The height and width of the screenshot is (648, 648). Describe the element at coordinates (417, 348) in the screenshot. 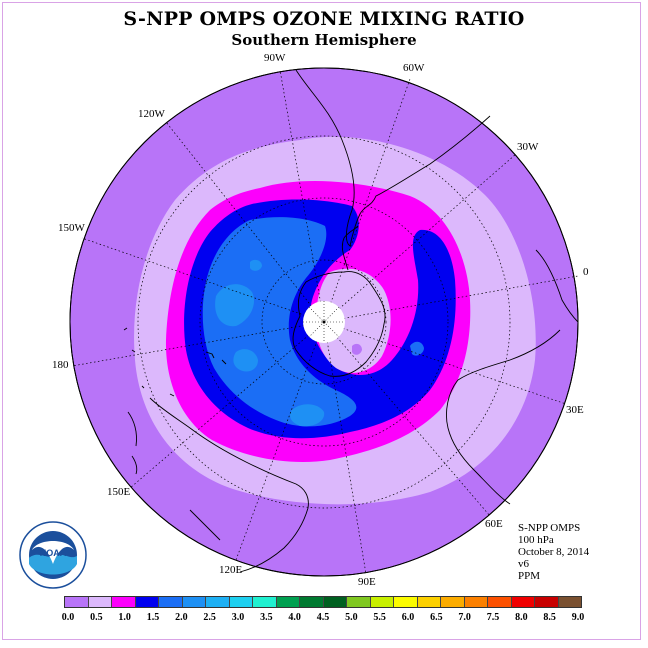

I see `contour-inner-blue` at that location.